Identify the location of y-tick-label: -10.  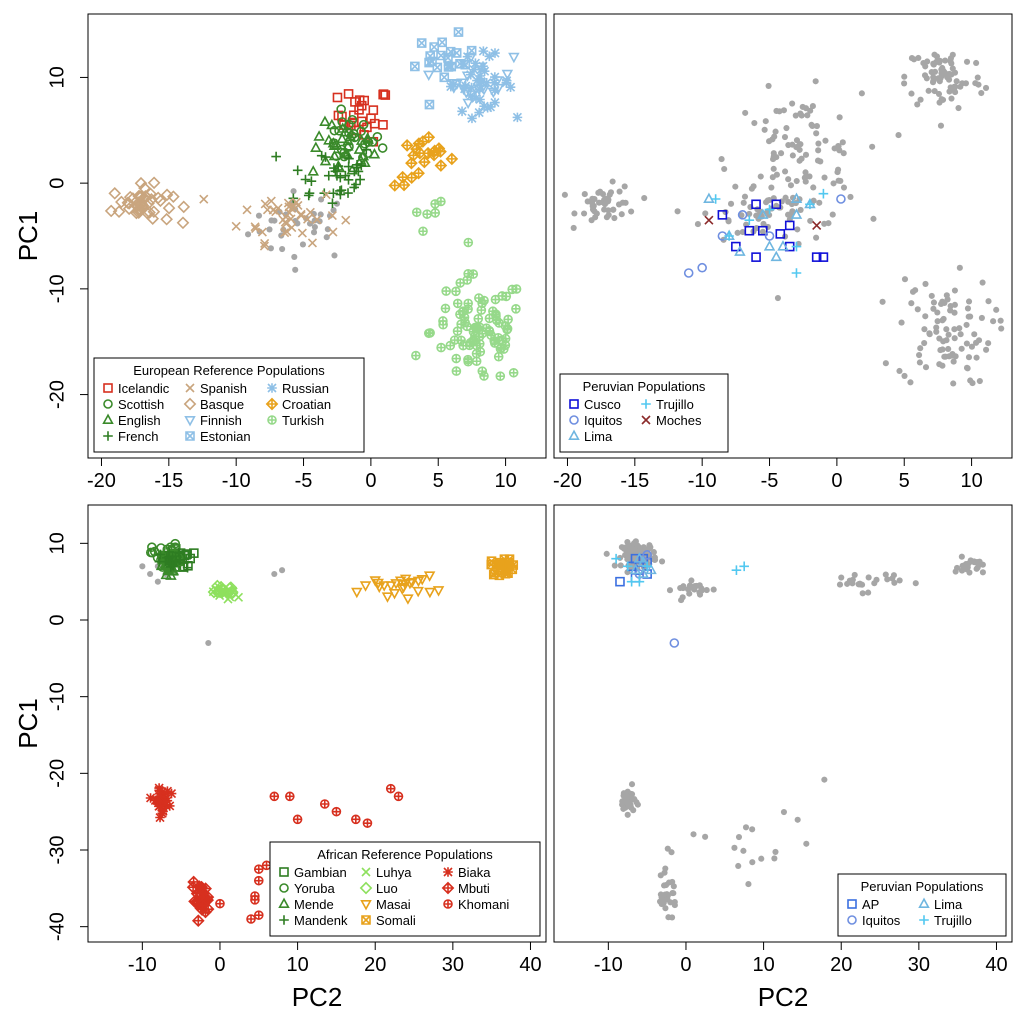
(57, 696).